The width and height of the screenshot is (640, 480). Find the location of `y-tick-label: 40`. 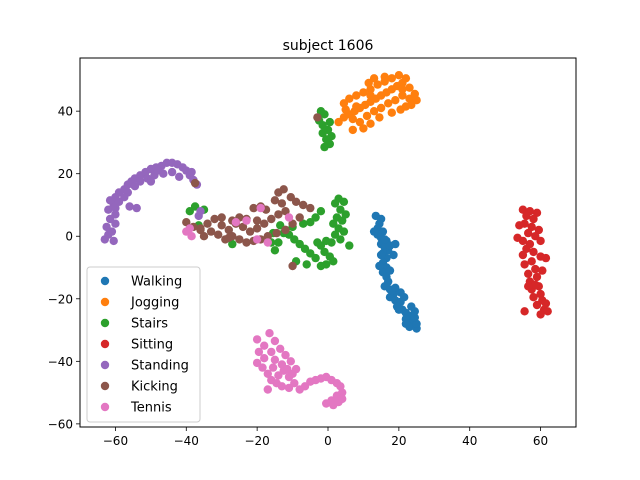

y-tick-label: 40 is located at coordinates (65, 112).